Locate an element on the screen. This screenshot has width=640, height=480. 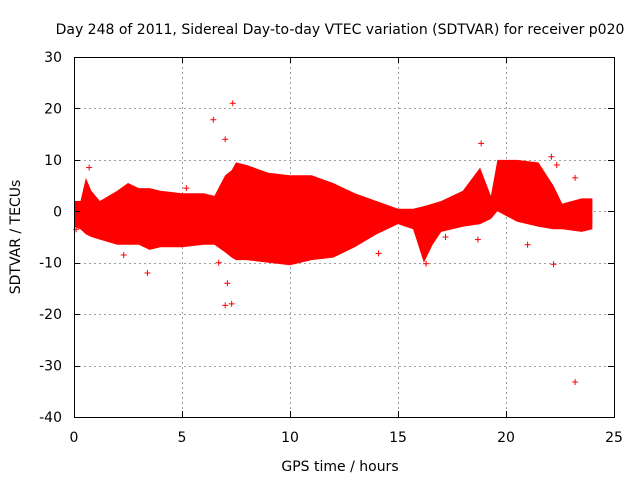
x-tick-labels: 0 5 10 15 20 25 is located at coordinates (346, 438).